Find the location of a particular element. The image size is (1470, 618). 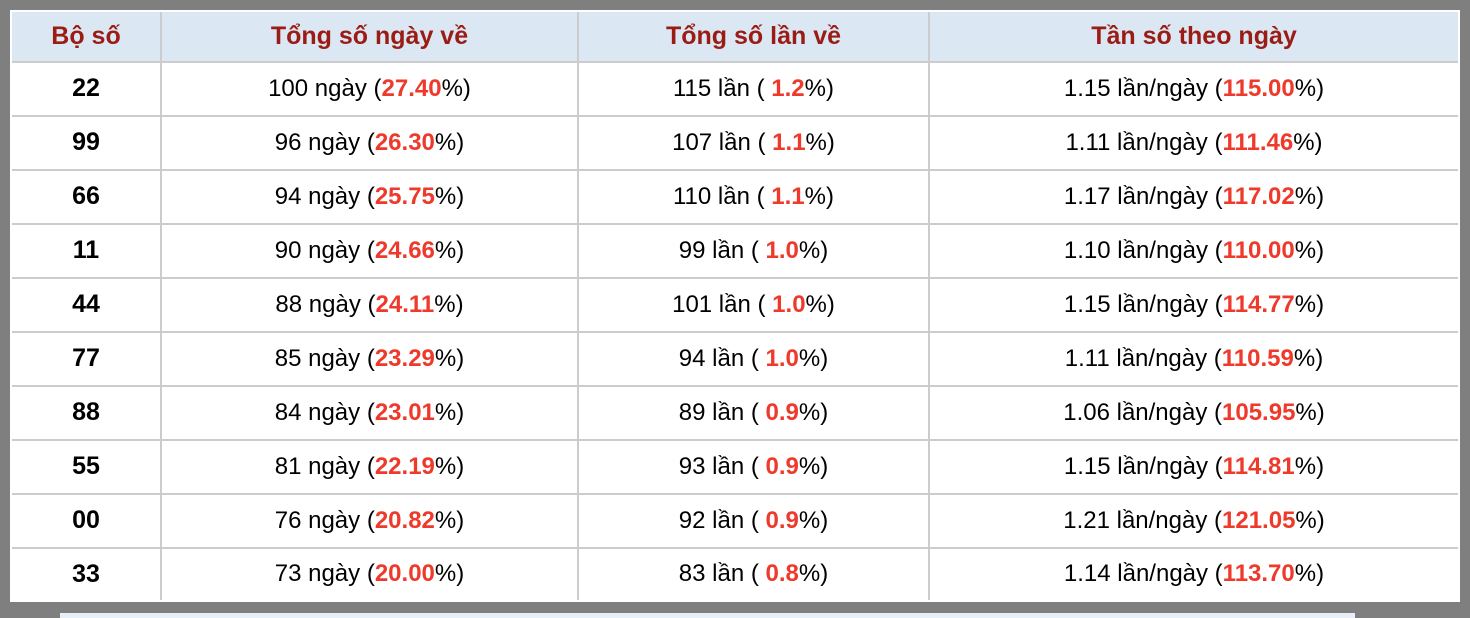

days-cell: 94 ngày (25.75%) is located at coordinates (370, 197).